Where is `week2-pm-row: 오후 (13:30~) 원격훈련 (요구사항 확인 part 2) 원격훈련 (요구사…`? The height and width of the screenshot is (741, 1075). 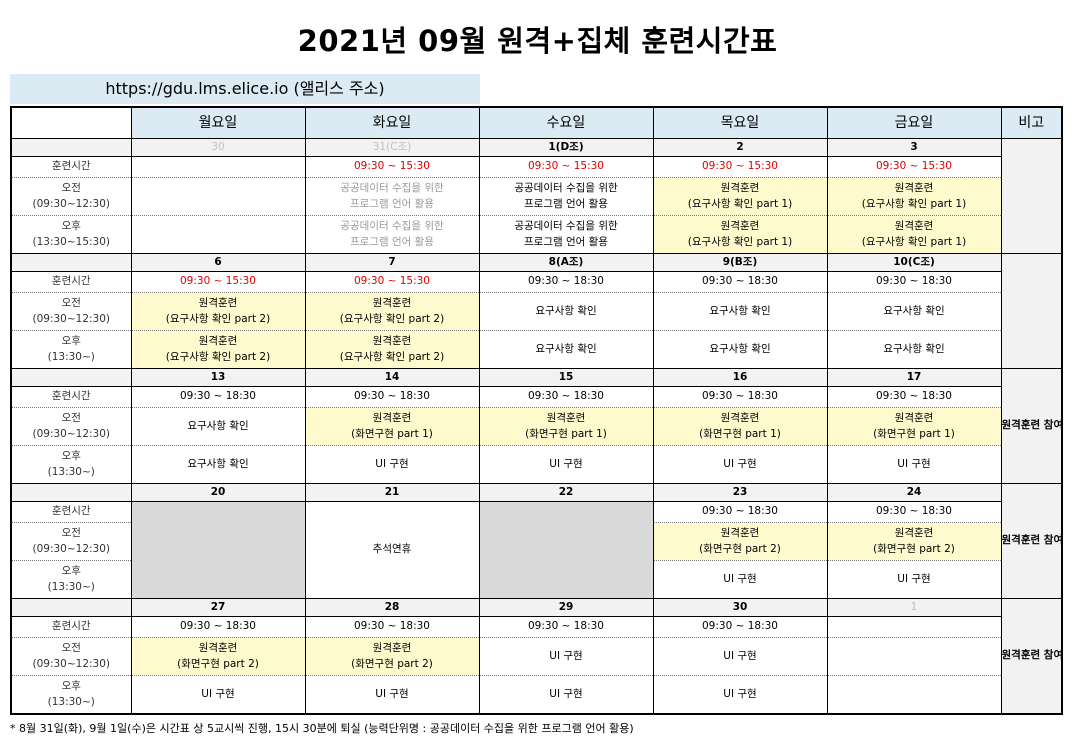 week2-pm-row: 오후 (13:30~) 원격훈련 (요구사항 확인 part 2) 원격훈련 (요구사… is located at coordinates (536, 349).